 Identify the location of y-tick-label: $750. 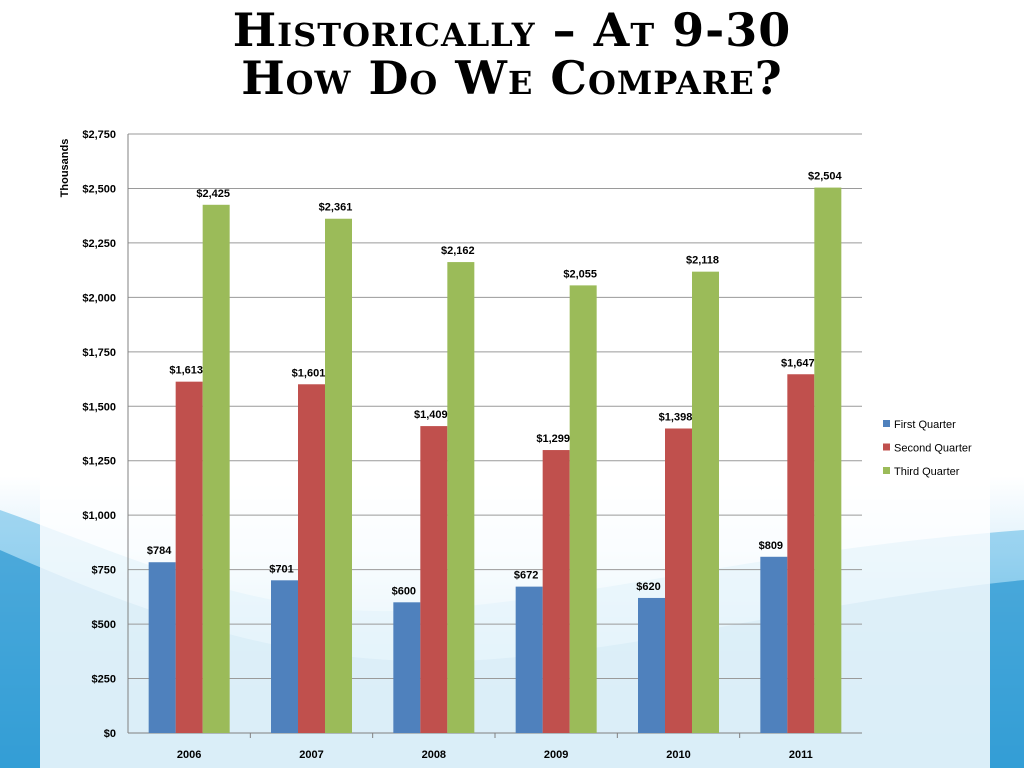
(104, 571).